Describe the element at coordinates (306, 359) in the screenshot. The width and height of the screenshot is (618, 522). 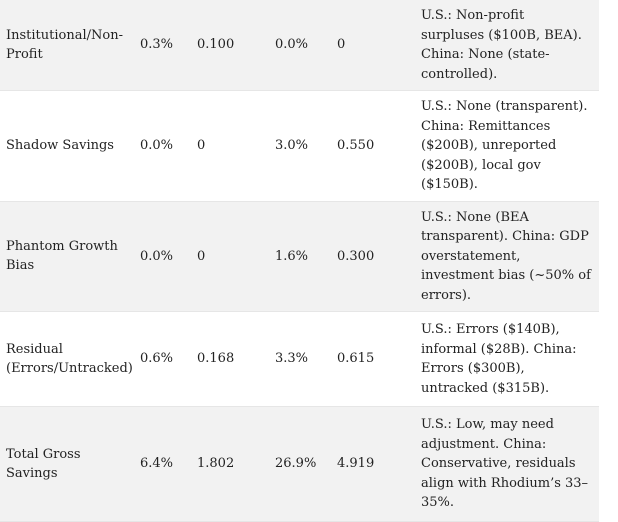
I see `china-pct-cell: 3.3%` at that location.